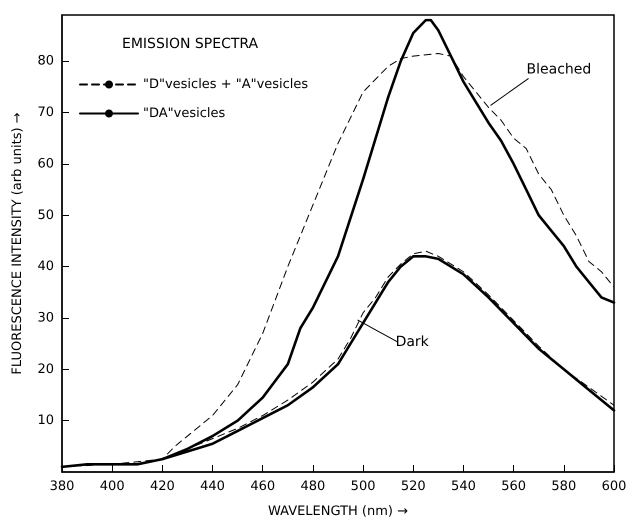 The width and height of the screenshot is (630, 523). What do you see at coordinates (17, 243) in the screenshot?
I see `y-axis-title: FLUORESCENCE INTENSITY (arb units) →` at bounding box center [17, 243].